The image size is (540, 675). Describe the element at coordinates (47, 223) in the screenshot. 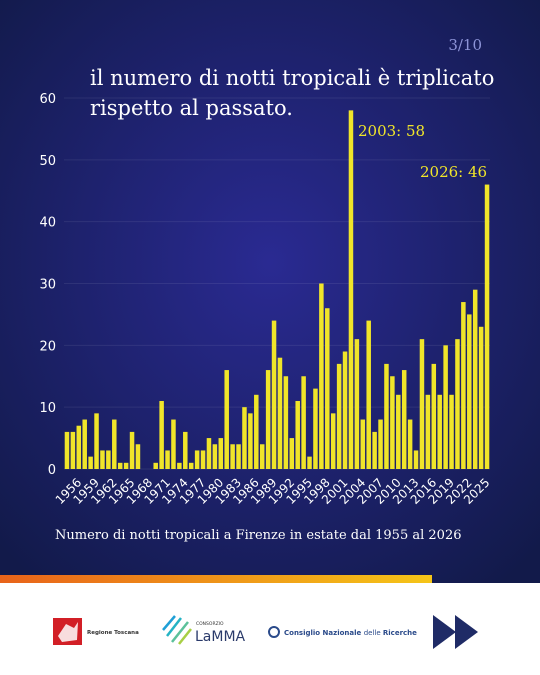

I see `y-tick-label: 40` at that location.